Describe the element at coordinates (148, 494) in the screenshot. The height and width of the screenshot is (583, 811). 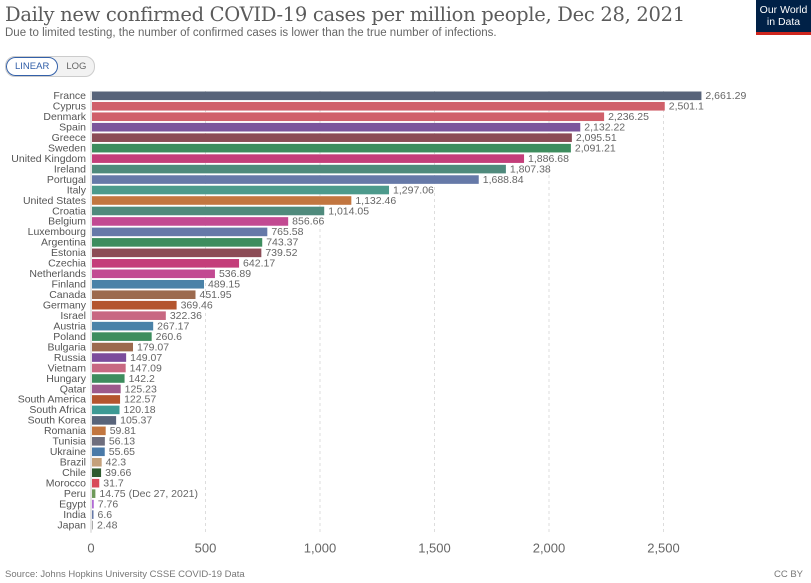
I see `value-label: 14.75 (Dec 27, 2021)` at that location.